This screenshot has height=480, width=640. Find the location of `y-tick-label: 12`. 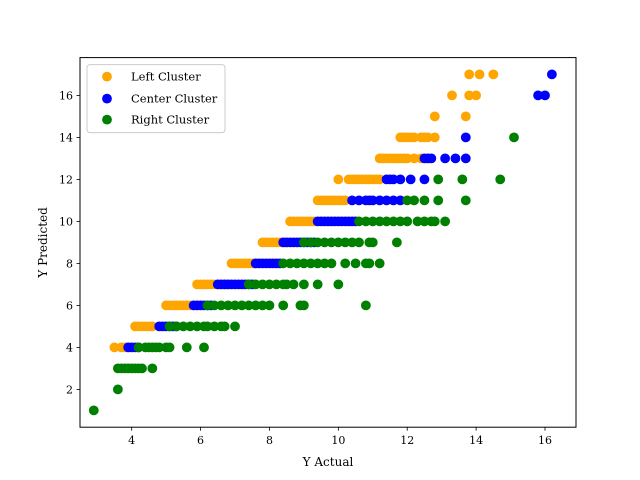

y-tick-label: 12 is located at coordinates (66, 179).